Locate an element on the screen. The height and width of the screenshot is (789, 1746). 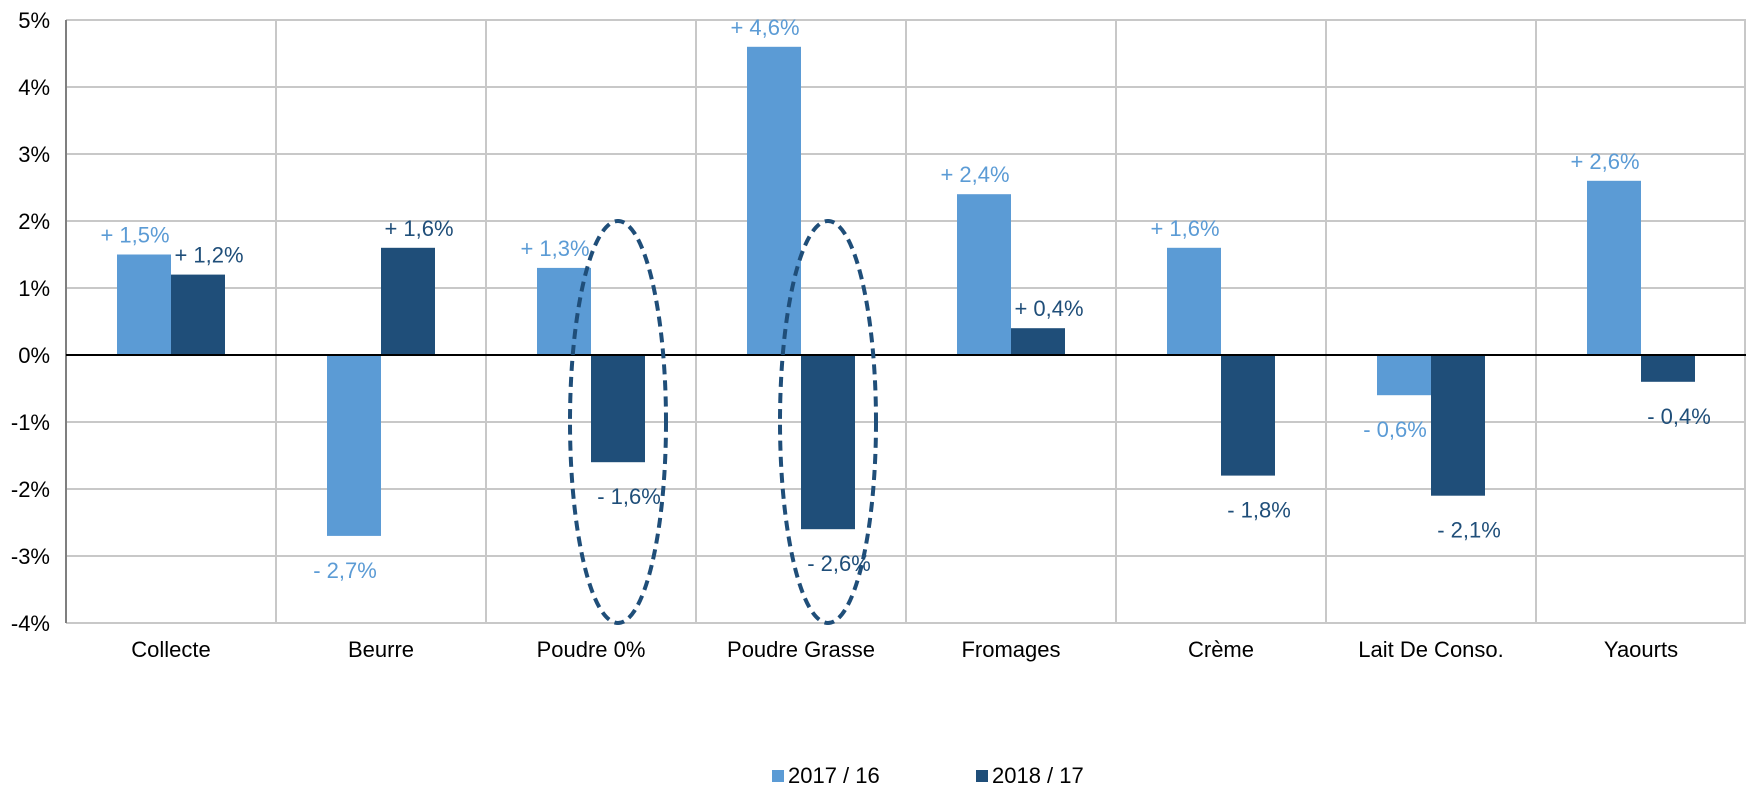
legend-label-2018-17: 2018 / 17 is located at coordinates (1038, 775).